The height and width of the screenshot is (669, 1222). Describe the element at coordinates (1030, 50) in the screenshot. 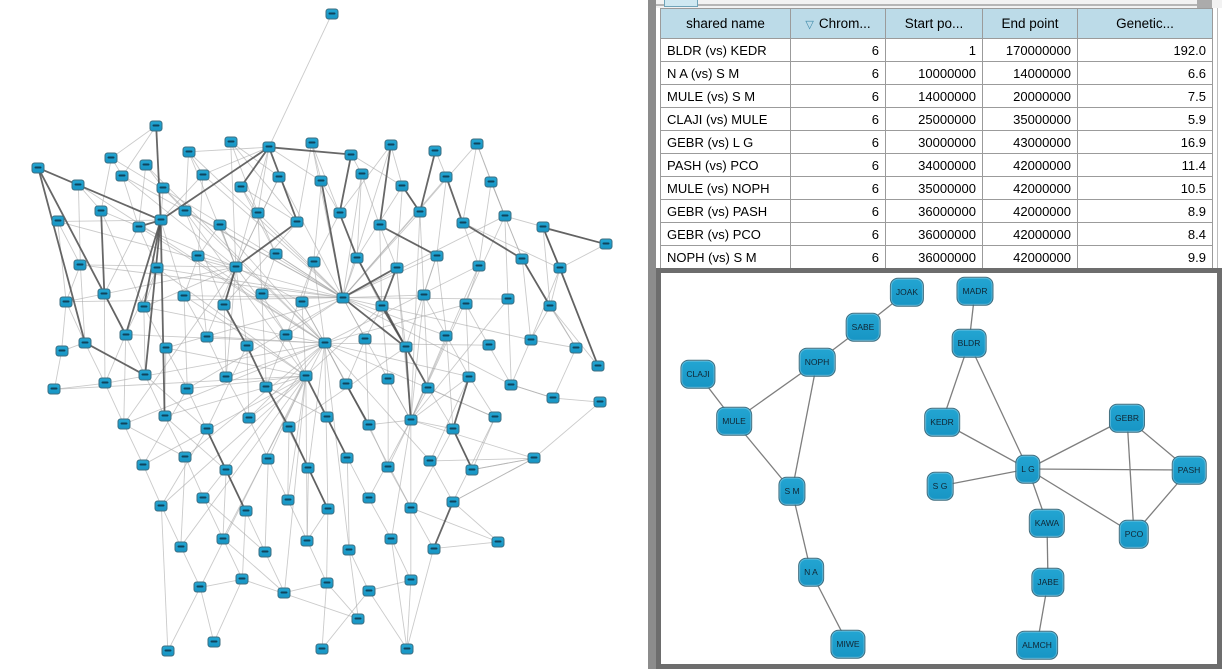

I see `table-cell: 170000000` at that location.